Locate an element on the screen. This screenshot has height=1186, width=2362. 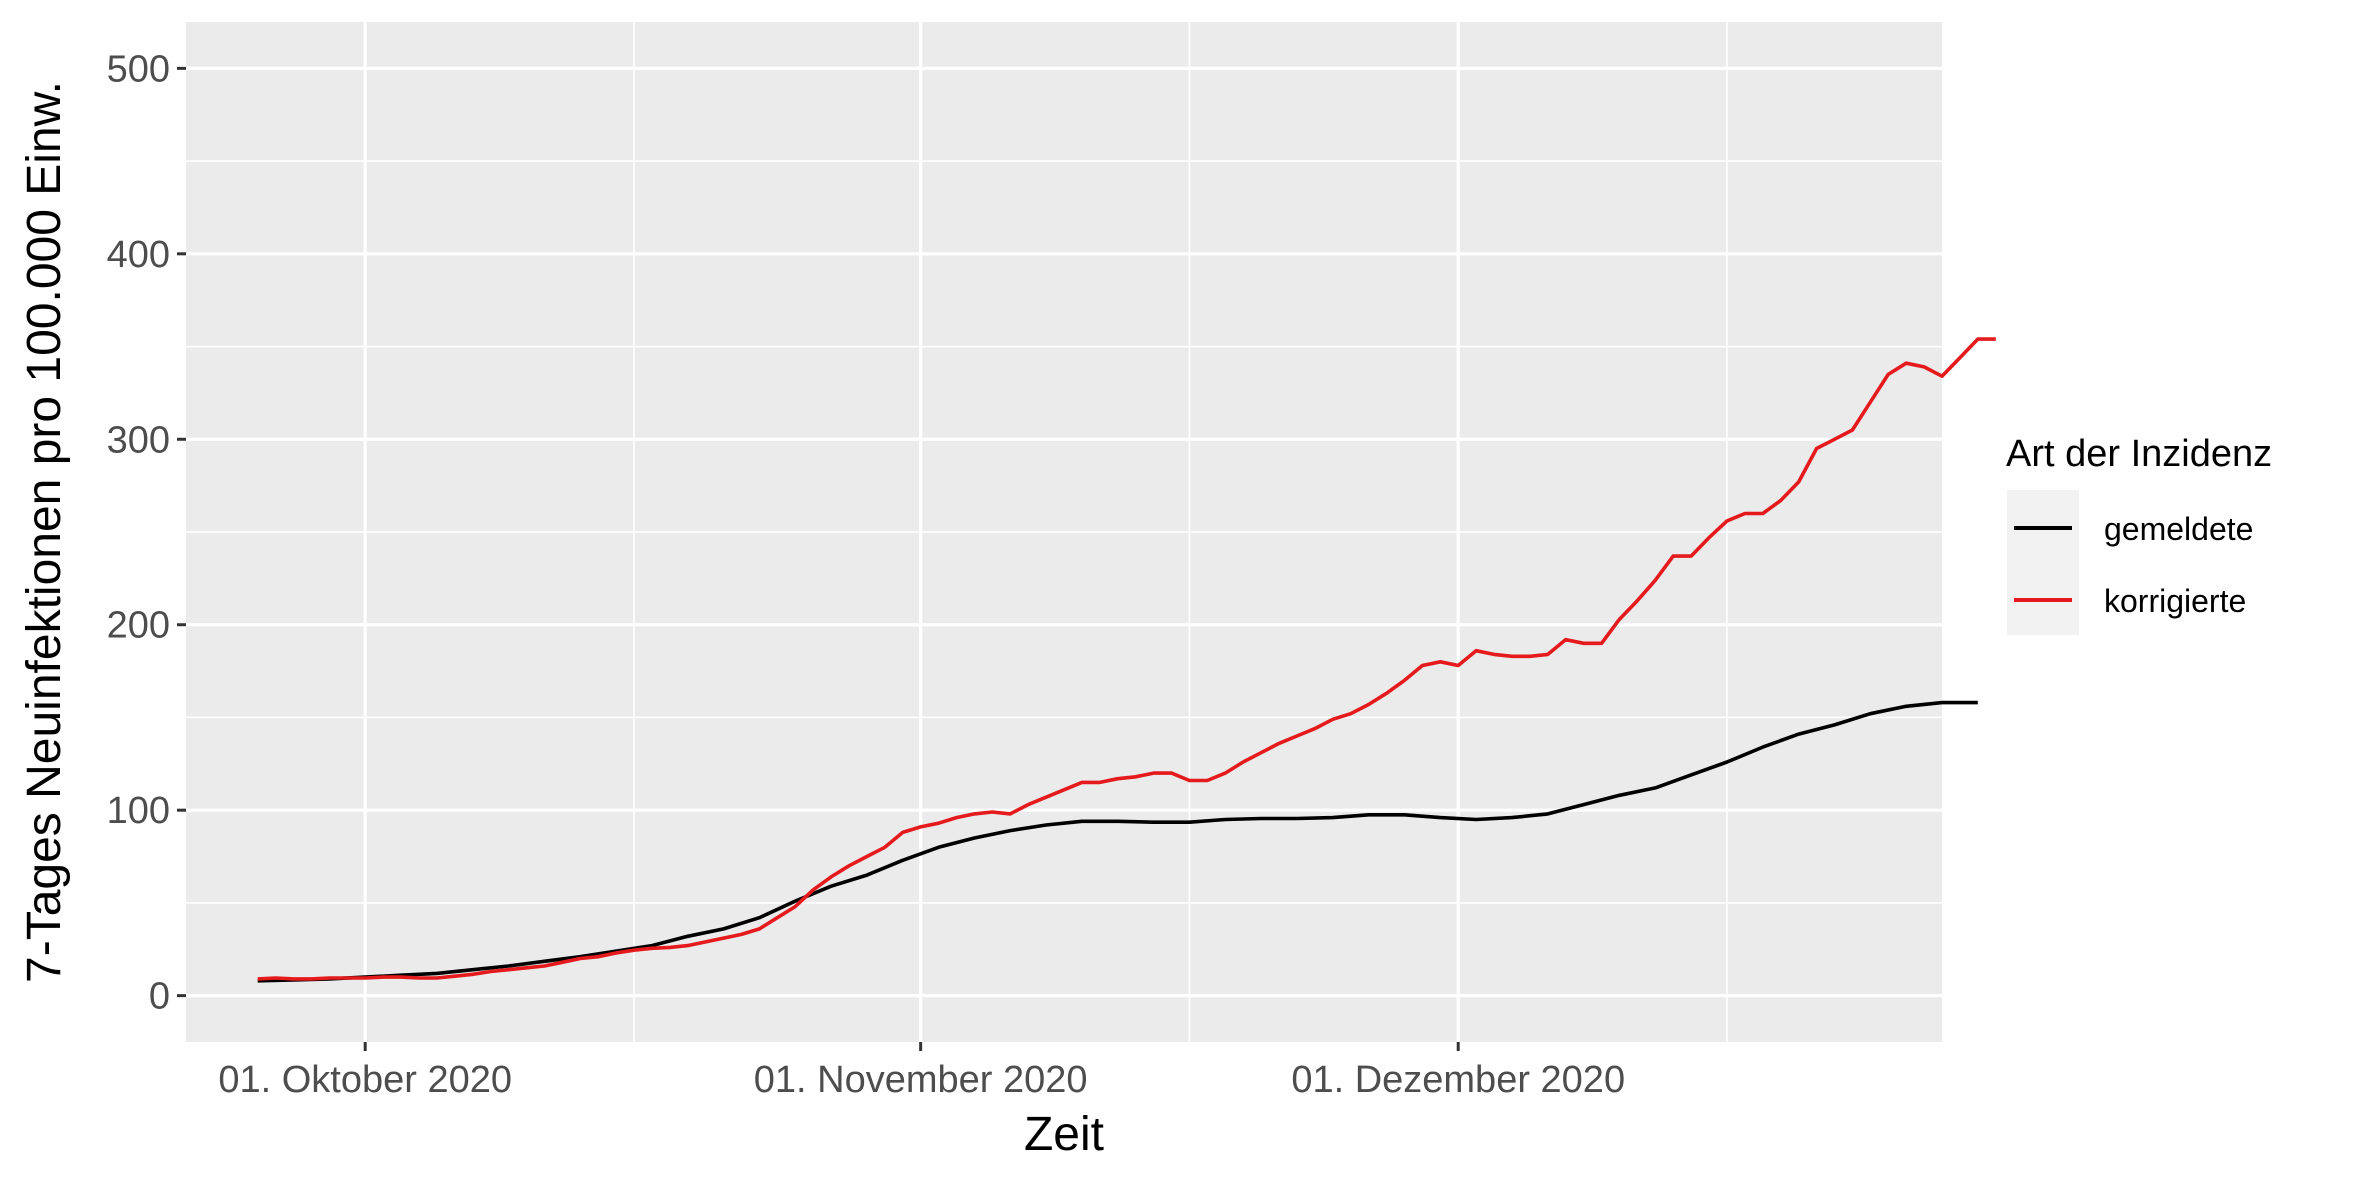
legend: Art der Inzidenz gemeldete korrigierte is located at coordinates (2139, 534).